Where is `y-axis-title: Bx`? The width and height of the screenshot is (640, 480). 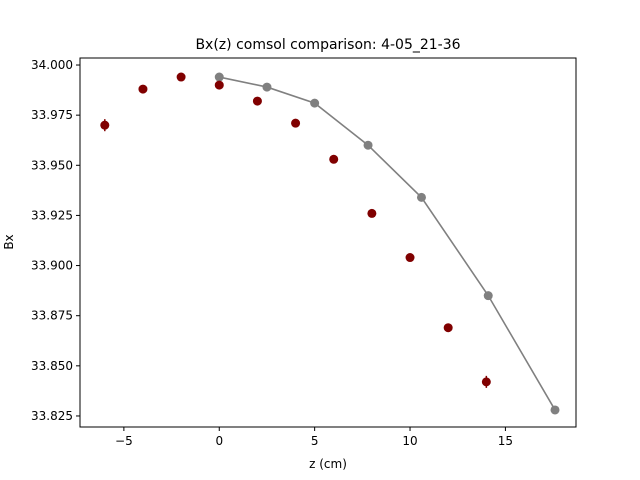
y-axis-title: Bx is located at coordinates (9, 241).